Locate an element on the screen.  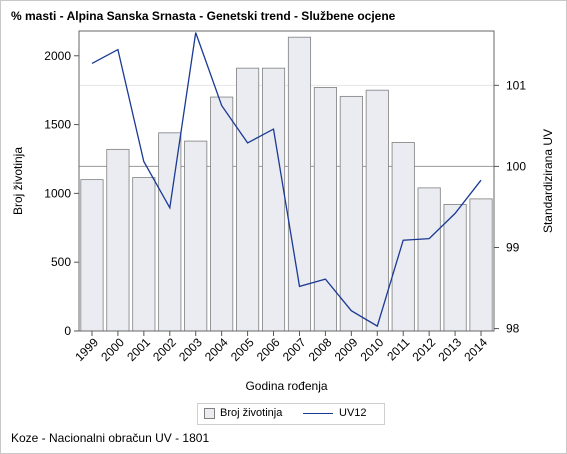
footnote: Koze - Nacionalni obračun UV - 1801 is located at coordinates (110, 438).